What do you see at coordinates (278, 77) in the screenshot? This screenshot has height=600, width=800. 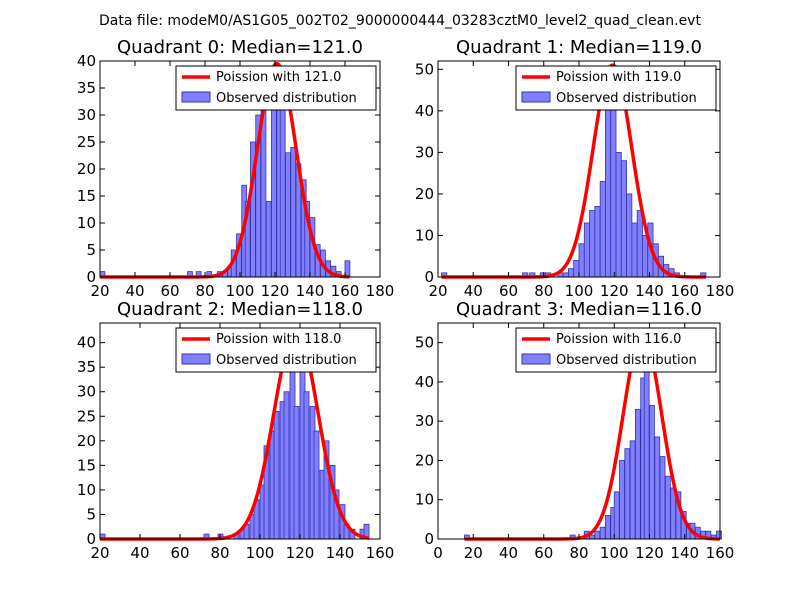 I see `legend-curve-label: Poission with 121.0` at bounding box center [278, 77].